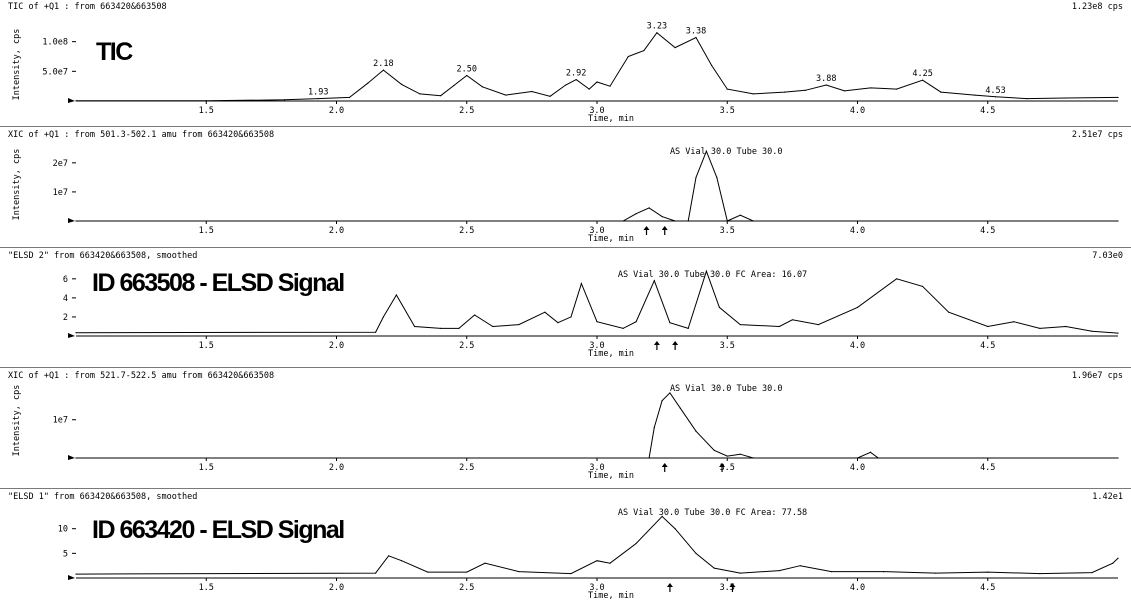 The image size is (1131, 604). Describe the element at coordinates (1097, 135) in the screenshot. I see `panel-2-scale: 2.51e7 cps` at that location.